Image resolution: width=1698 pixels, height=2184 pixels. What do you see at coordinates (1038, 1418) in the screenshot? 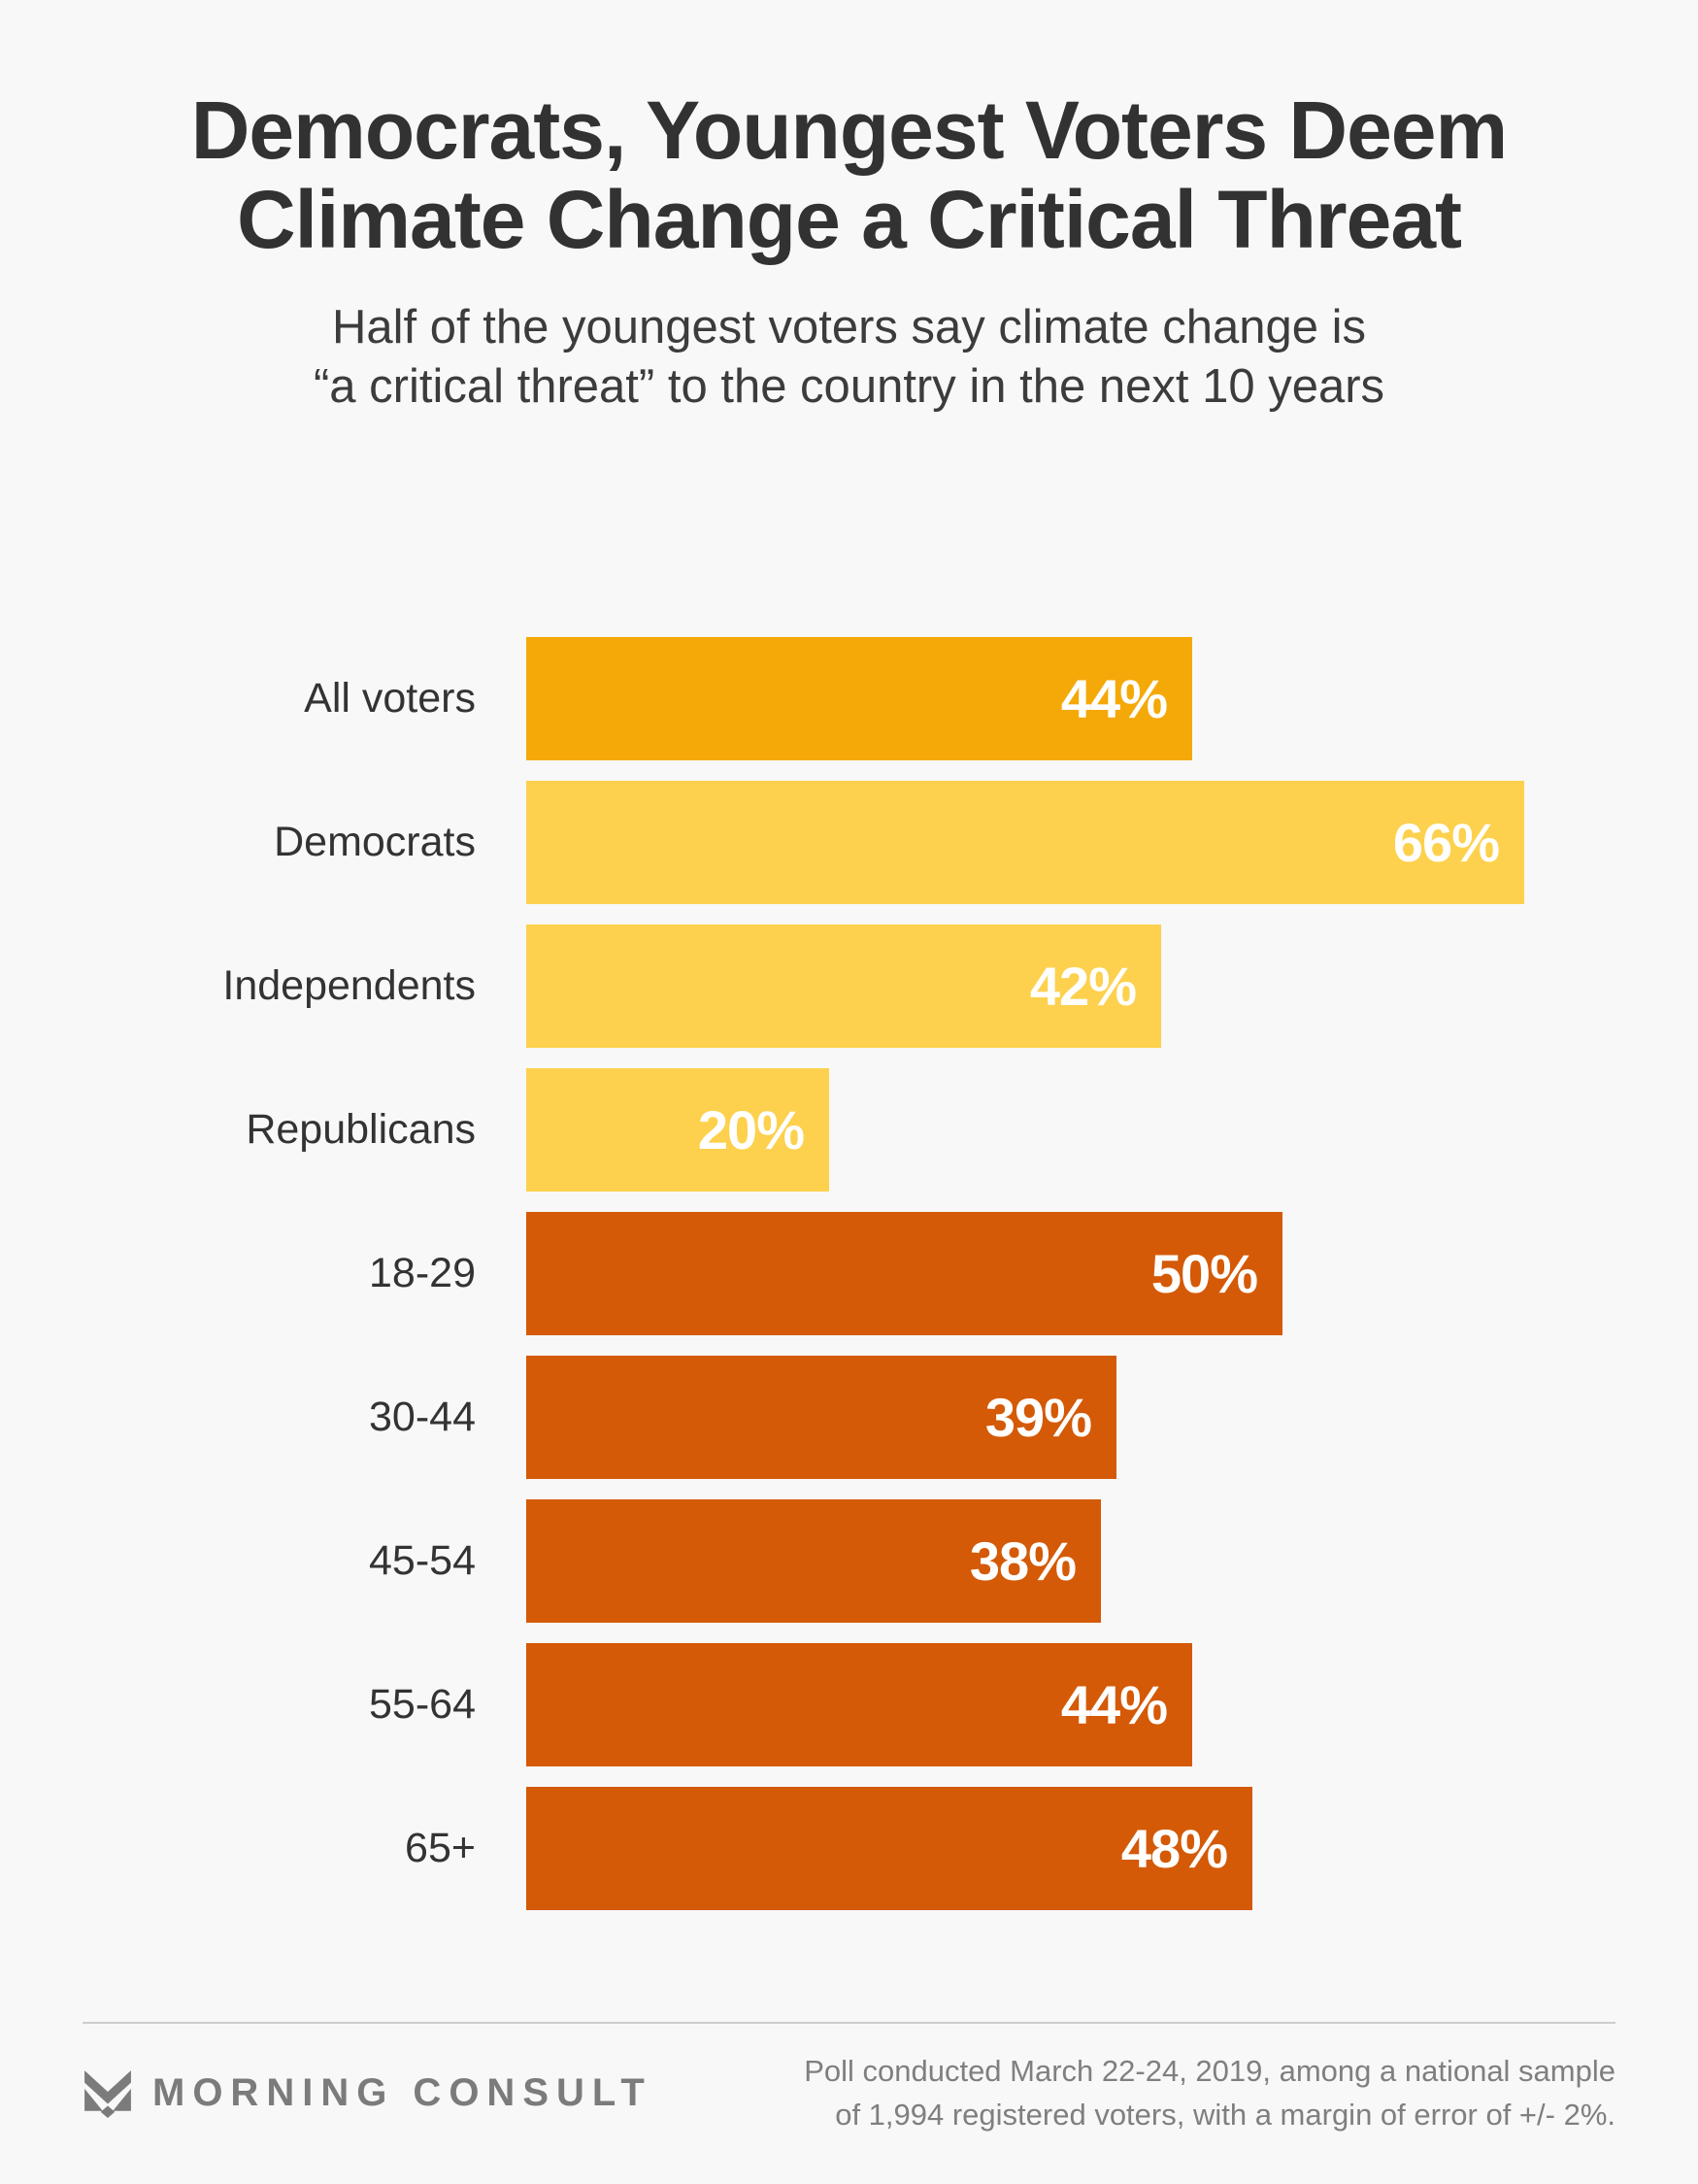
I see `value-label: 39%` at bounding box center [1038, 1418].